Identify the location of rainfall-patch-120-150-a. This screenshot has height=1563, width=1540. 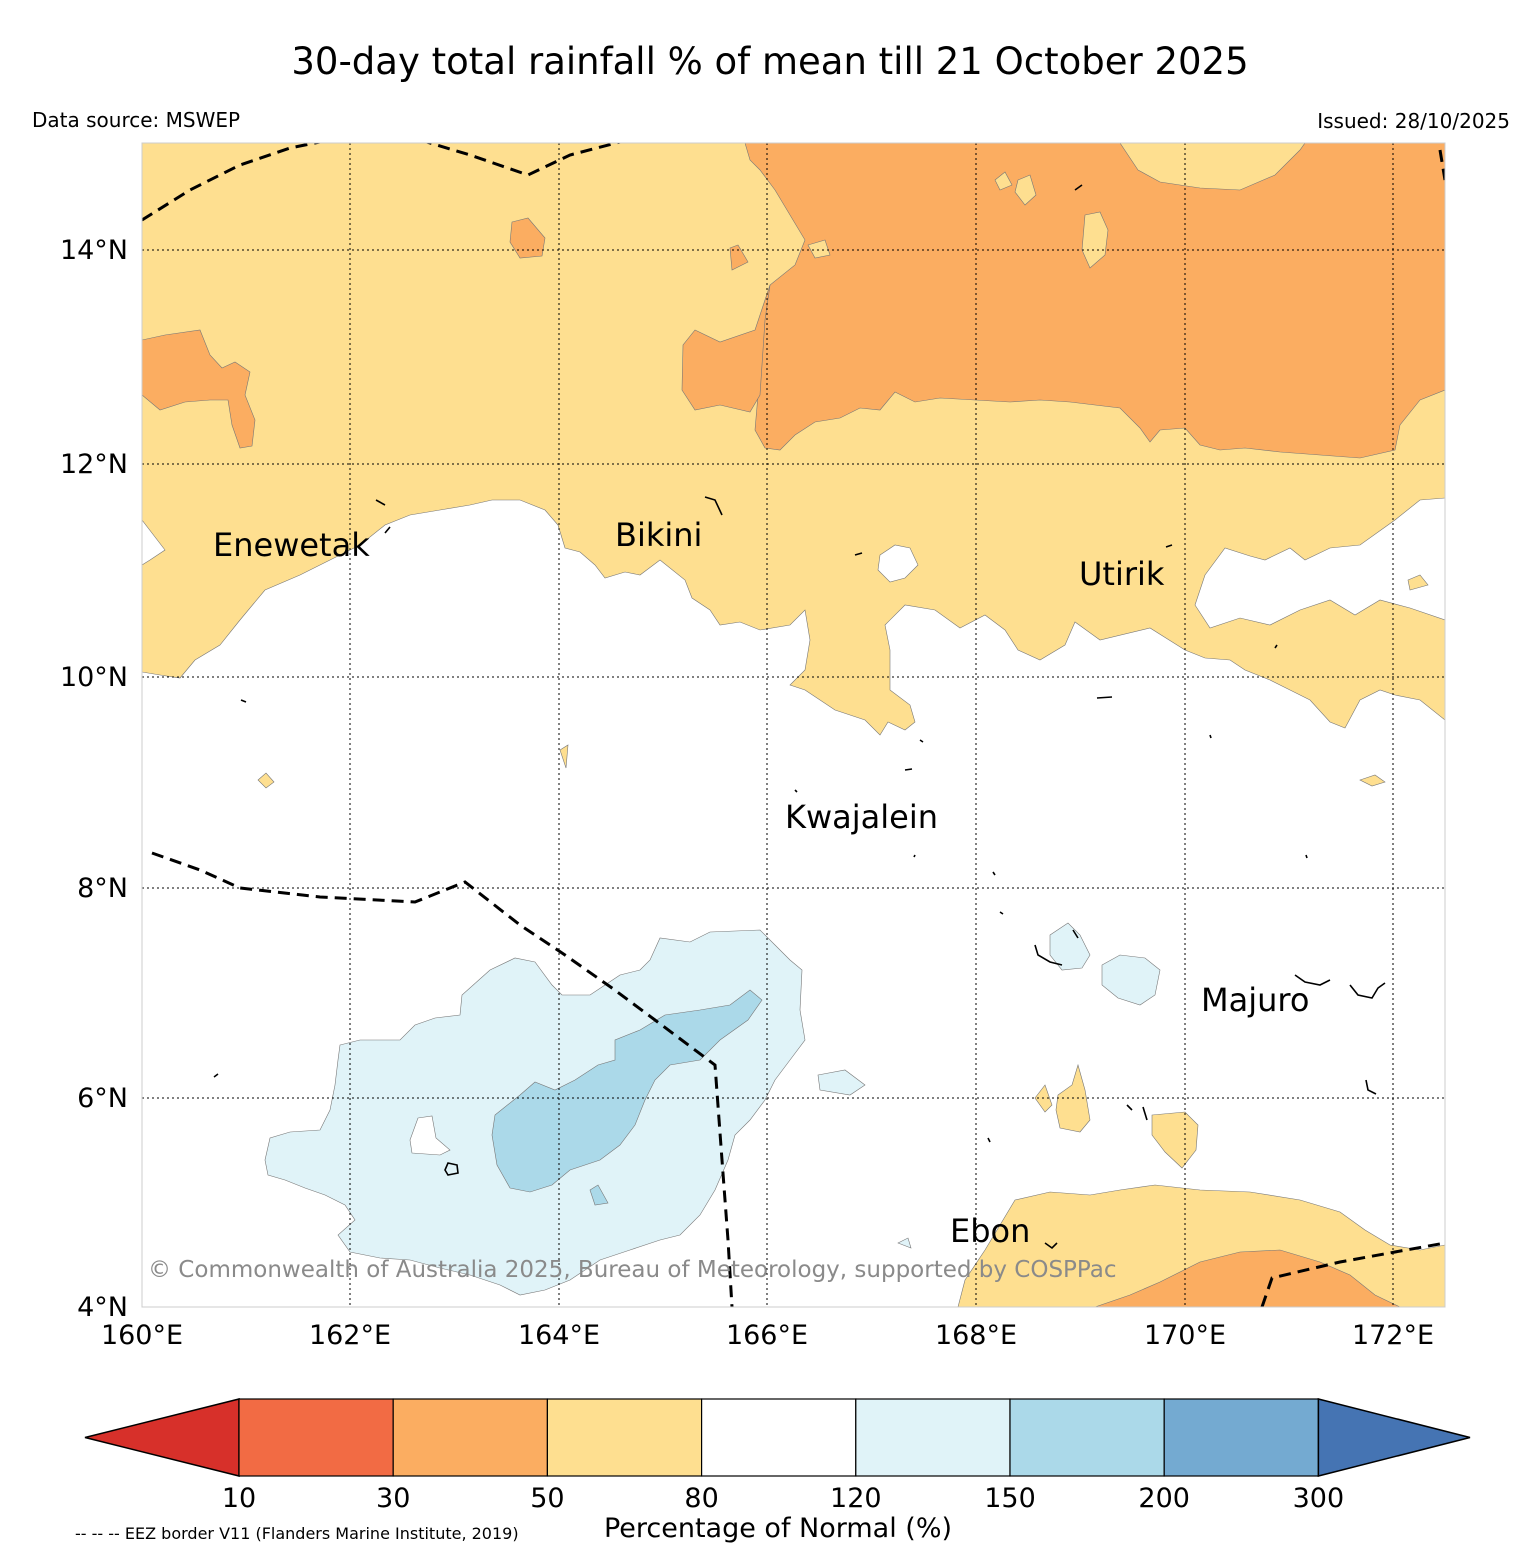
(841, 1082).